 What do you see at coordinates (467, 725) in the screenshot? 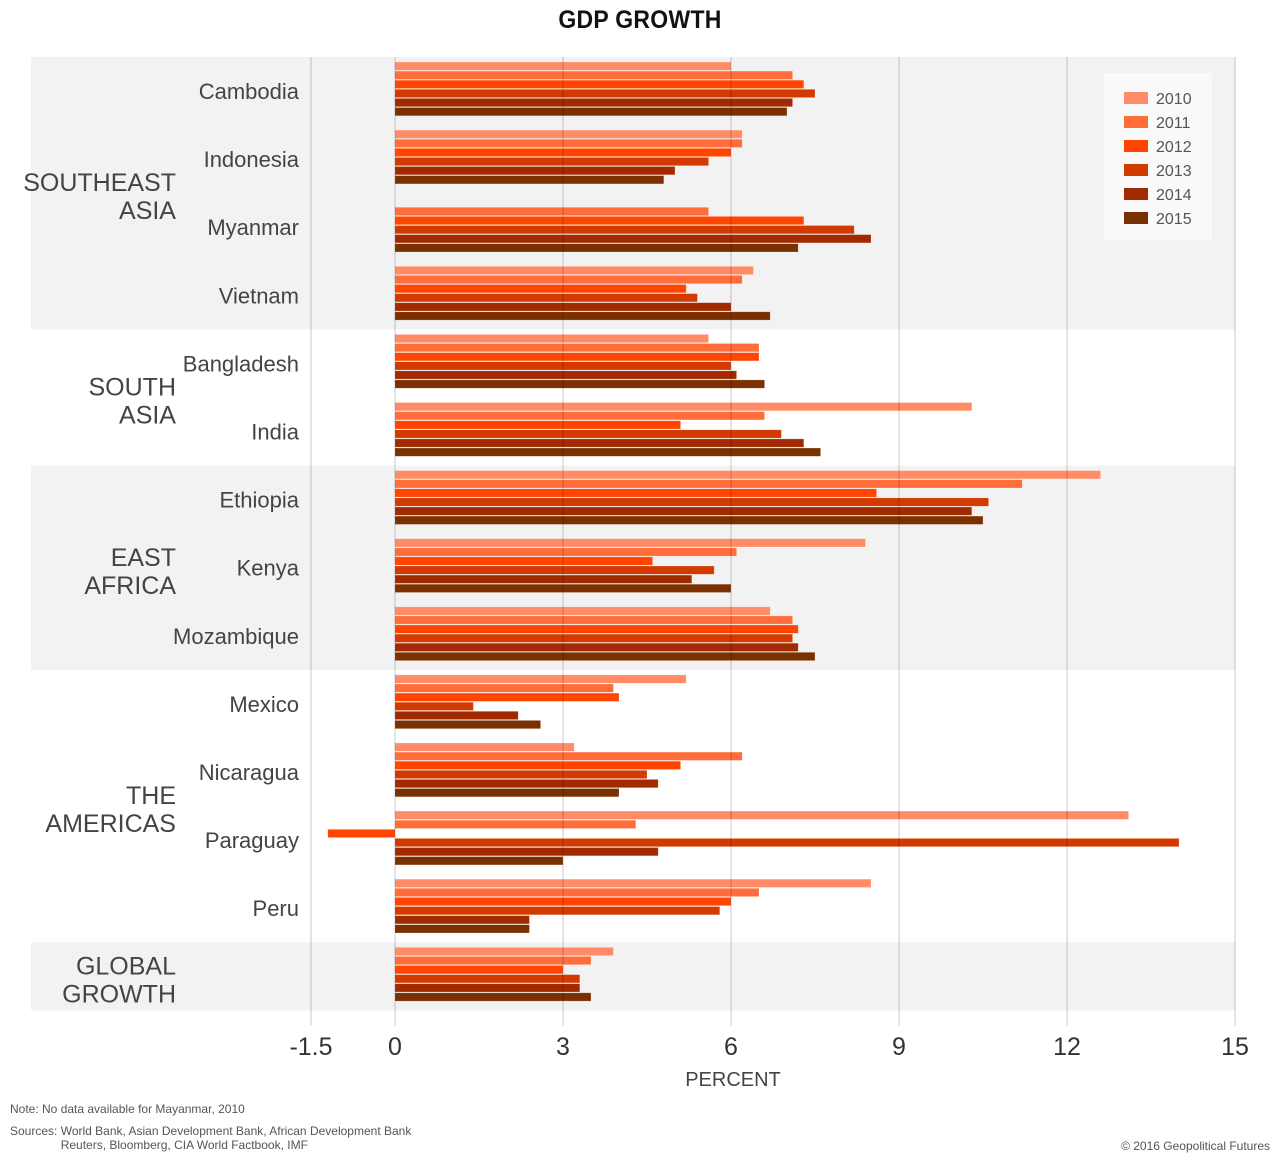
I see `bar-mexico-2015` at bounding box center [467, 725].